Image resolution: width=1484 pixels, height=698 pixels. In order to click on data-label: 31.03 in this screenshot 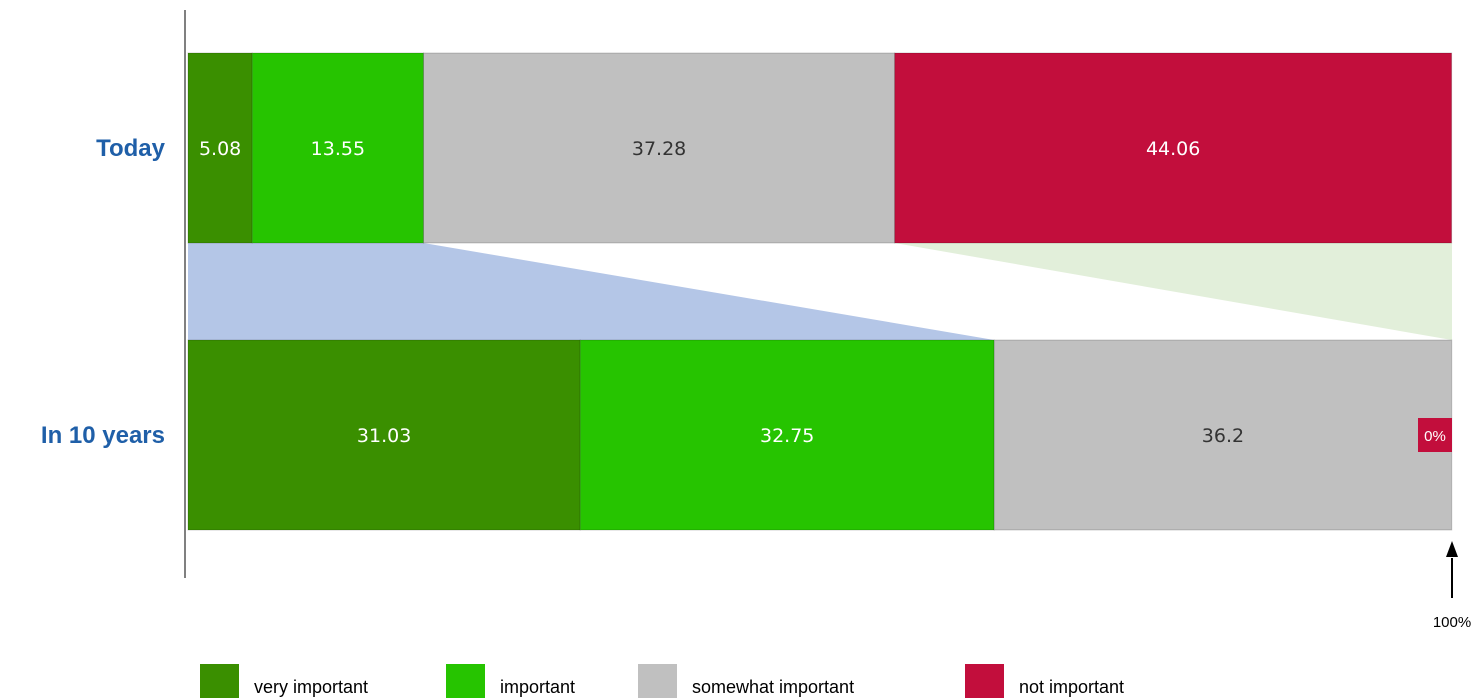, I will do `click(384, 436)`.